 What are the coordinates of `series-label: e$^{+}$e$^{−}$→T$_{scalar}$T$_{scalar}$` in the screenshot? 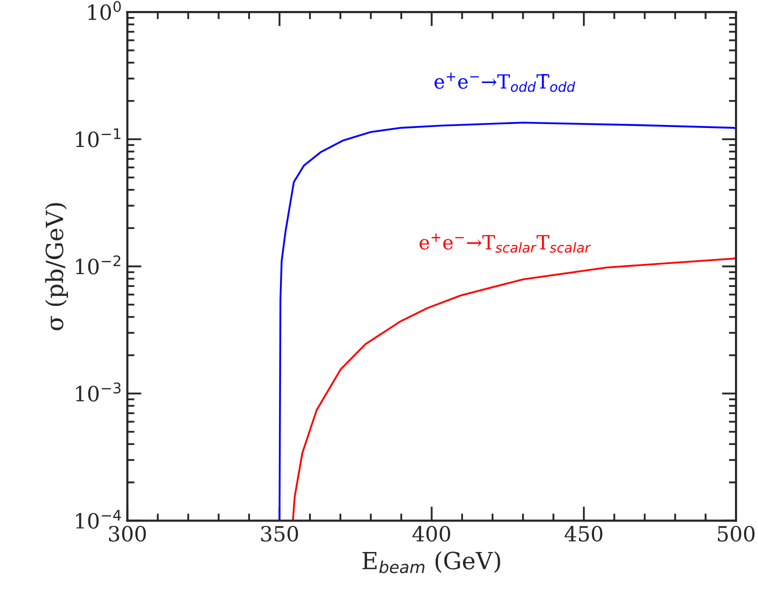 It's located at (505, 243).